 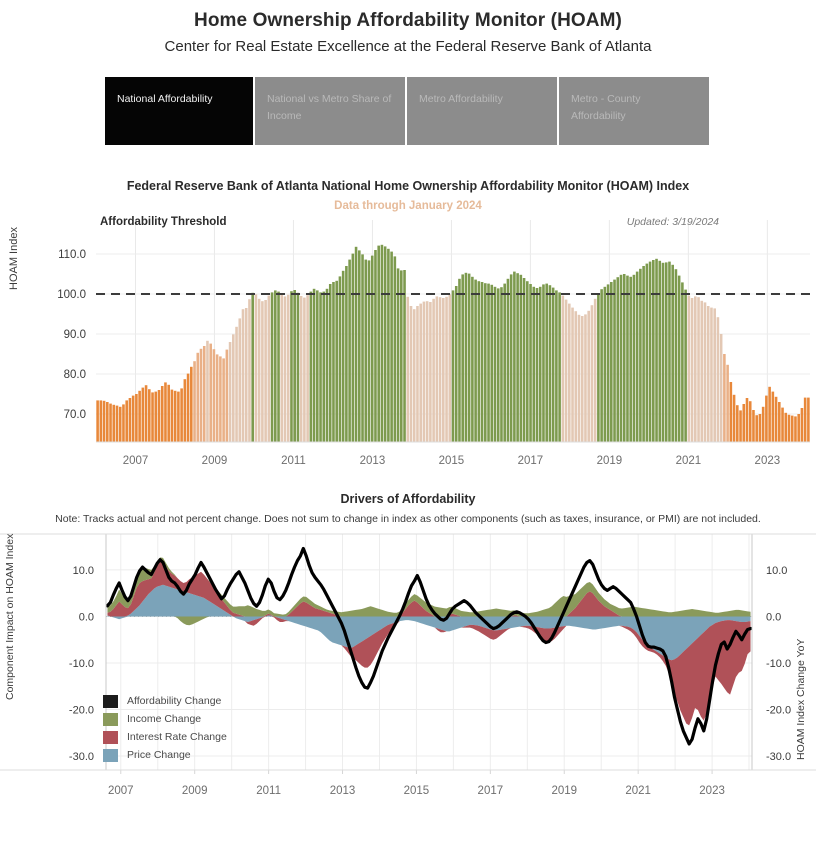 I want to click on drivers-x-tick-2017: 2017, so click(x=491, y=791).